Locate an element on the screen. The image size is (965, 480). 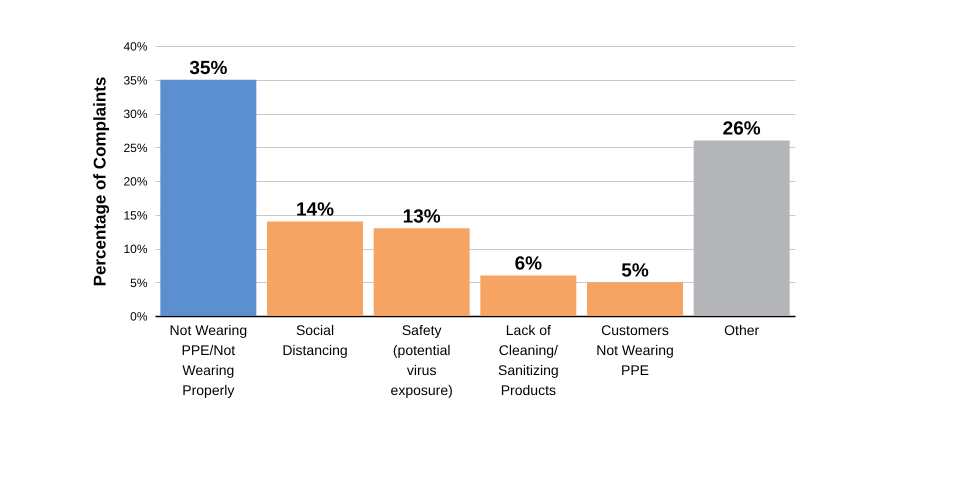
y-tick-label: 5% is located at coordinates (139, 283).